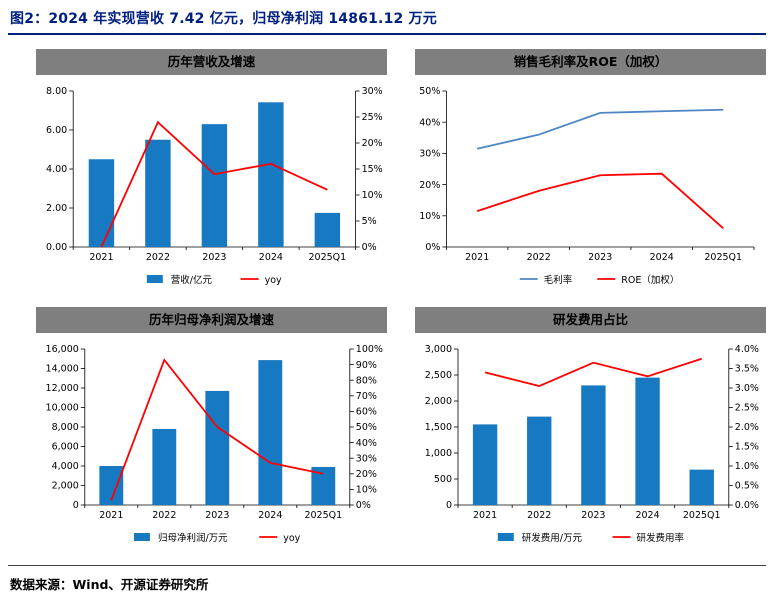 Image resolution: width=774 pixels, height=593 pixels. I want to click on data-source: 数据来源：Wind、开源证券研究所, so click(109, 584).